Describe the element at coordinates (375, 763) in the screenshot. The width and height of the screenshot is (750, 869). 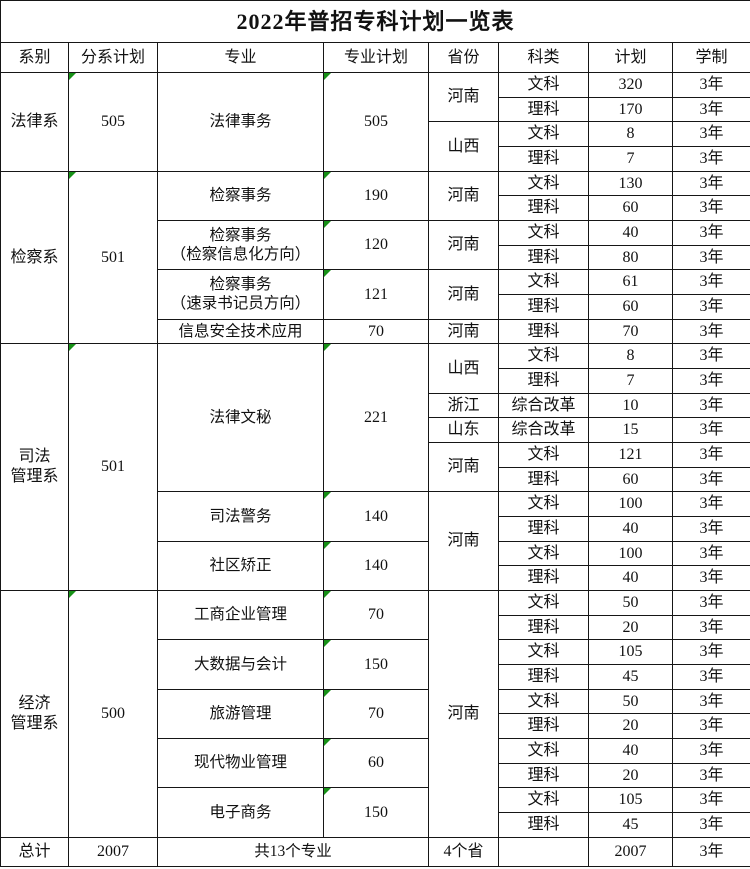
I see `table-row: 现代物业管理 60 文科 40 3年` at that location.